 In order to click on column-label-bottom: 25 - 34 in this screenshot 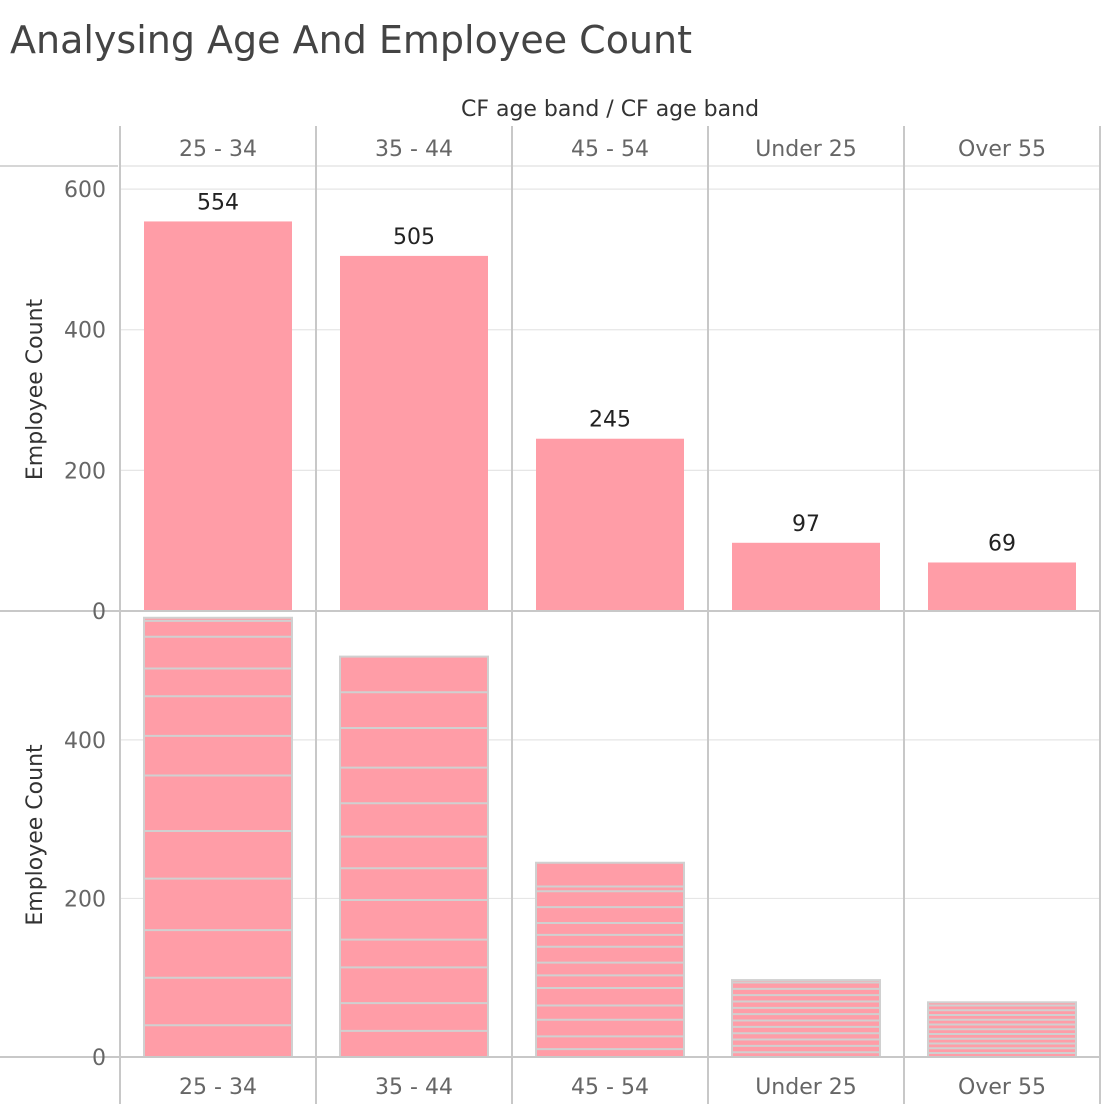, I will do `click(218, 1087)`.